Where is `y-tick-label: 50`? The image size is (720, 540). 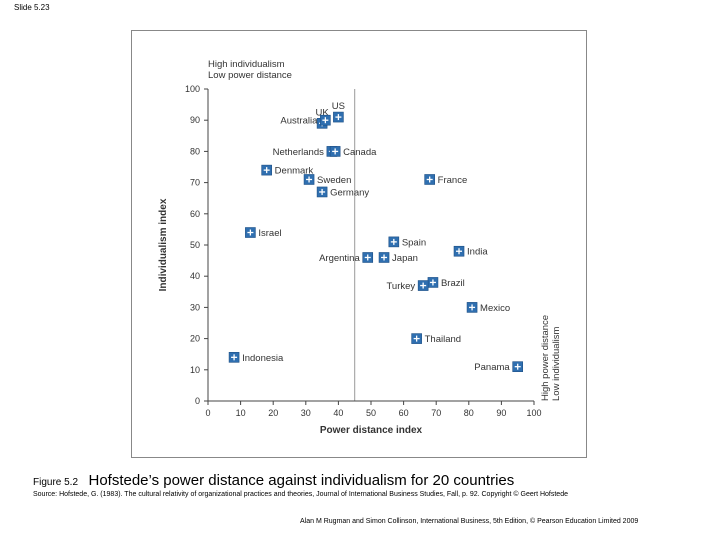
y-tick-label: 50 is located at coordinates (195, 245).